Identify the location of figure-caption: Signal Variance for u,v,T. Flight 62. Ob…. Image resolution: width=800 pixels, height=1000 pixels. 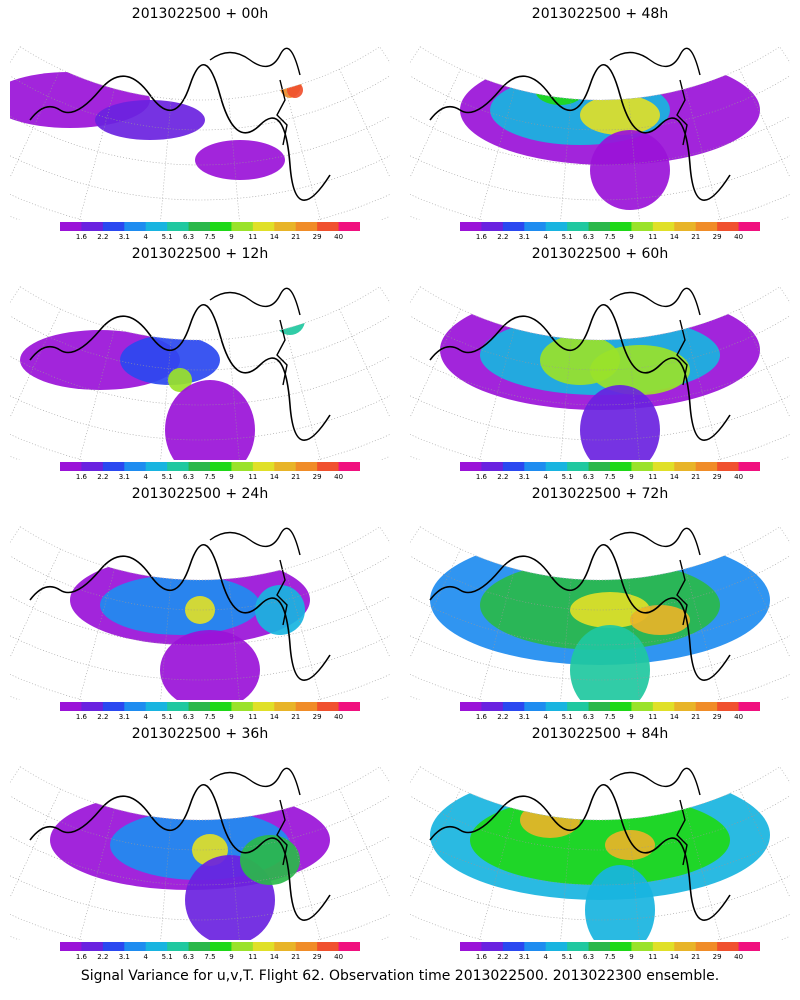
(400, 976).